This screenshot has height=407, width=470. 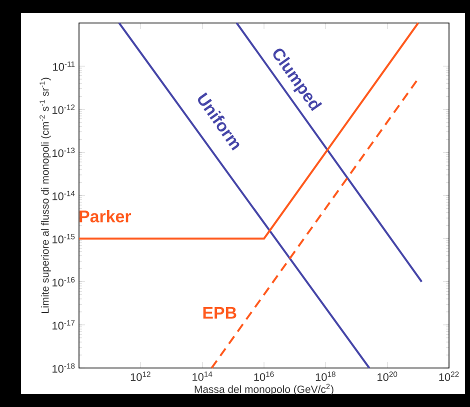 What do you see at coordinates (326, 376) in the screenshot?
I see `x-tick-label: 10$^{18}$` at bounding box center [326, 376].